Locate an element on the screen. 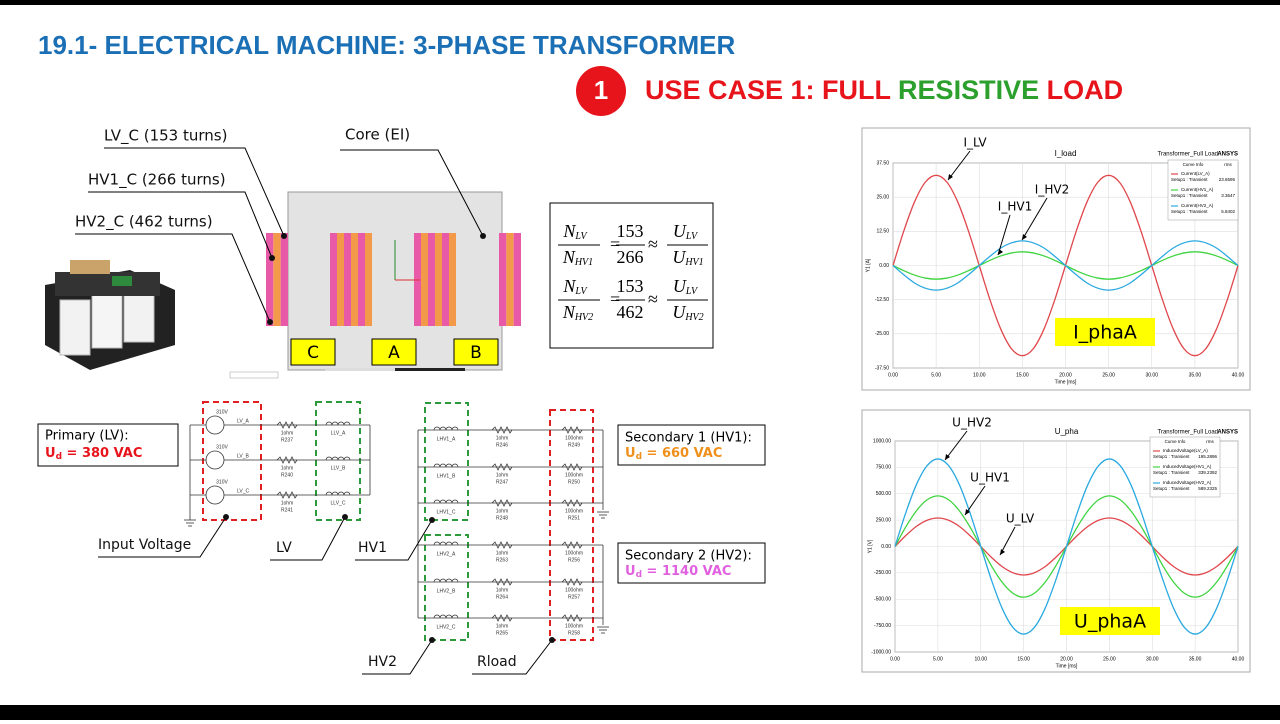 This screenshot has height=724, width=1280. value: = 1140 VAC is located at coordinates (686, 571).